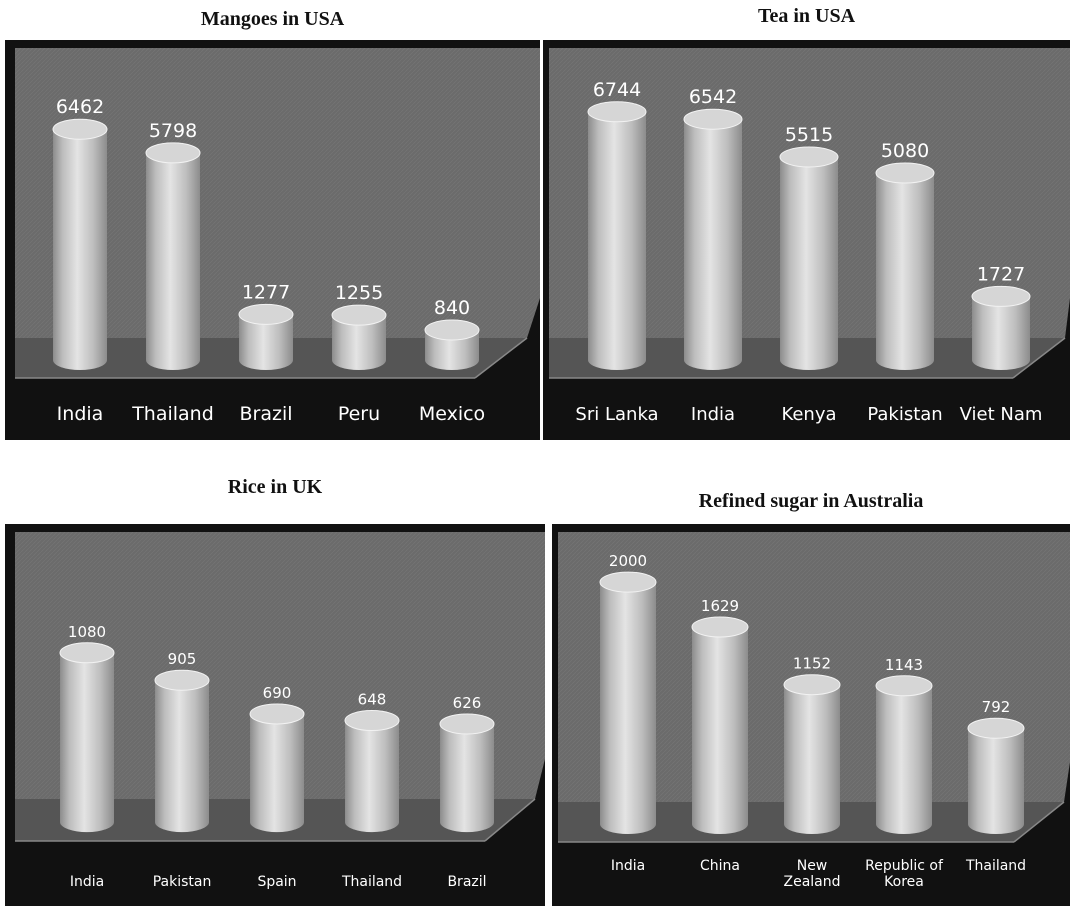  I want to click on chart-title: Tea in USA, so click(806, 16).